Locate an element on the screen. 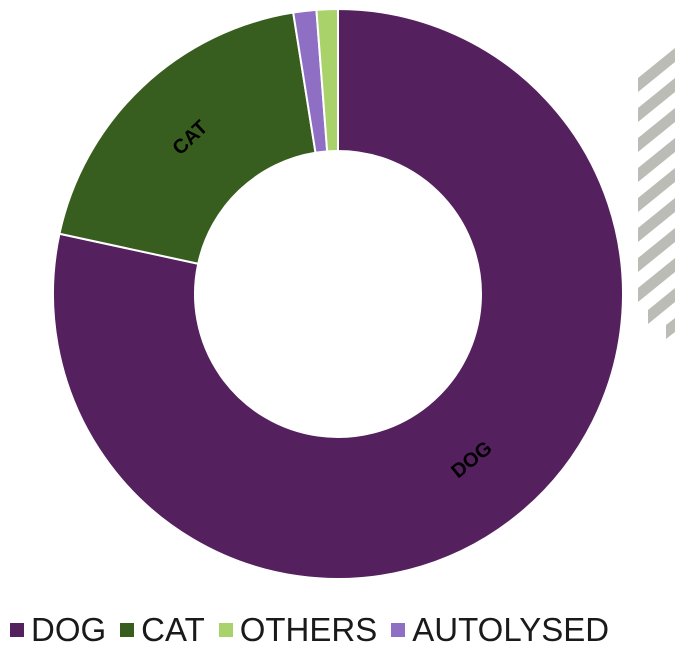  legend-item-autolysed: AUTOLYSED is located at coordinates (500, 630).